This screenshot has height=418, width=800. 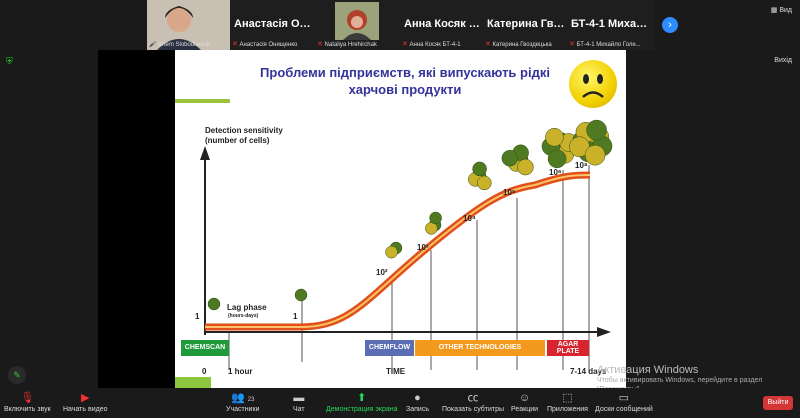 I want to click on point-label: 1, so click(x=295, y=316).